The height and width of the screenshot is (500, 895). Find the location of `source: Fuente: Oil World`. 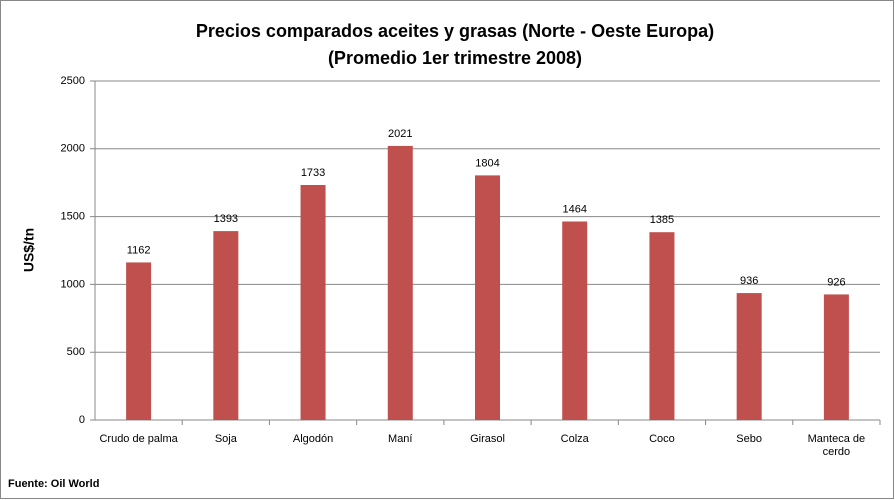

source: Fuente: Oil World is located at coordinates (53, 484).